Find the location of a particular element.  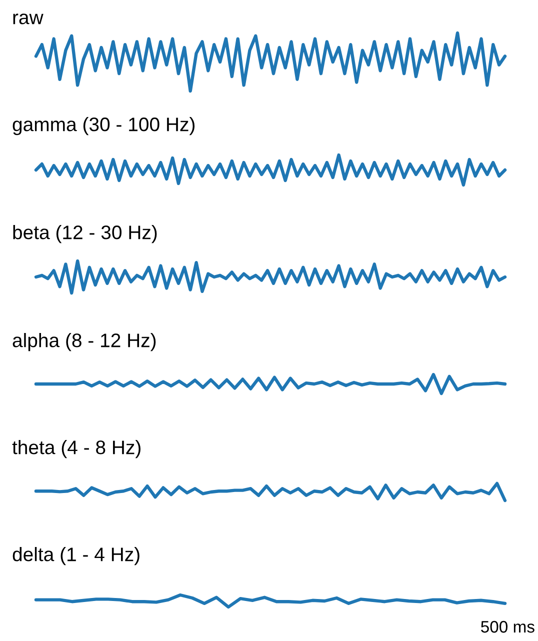

chart-title: beta (12 - 30 Hz) is located at coordinates (85, 234).